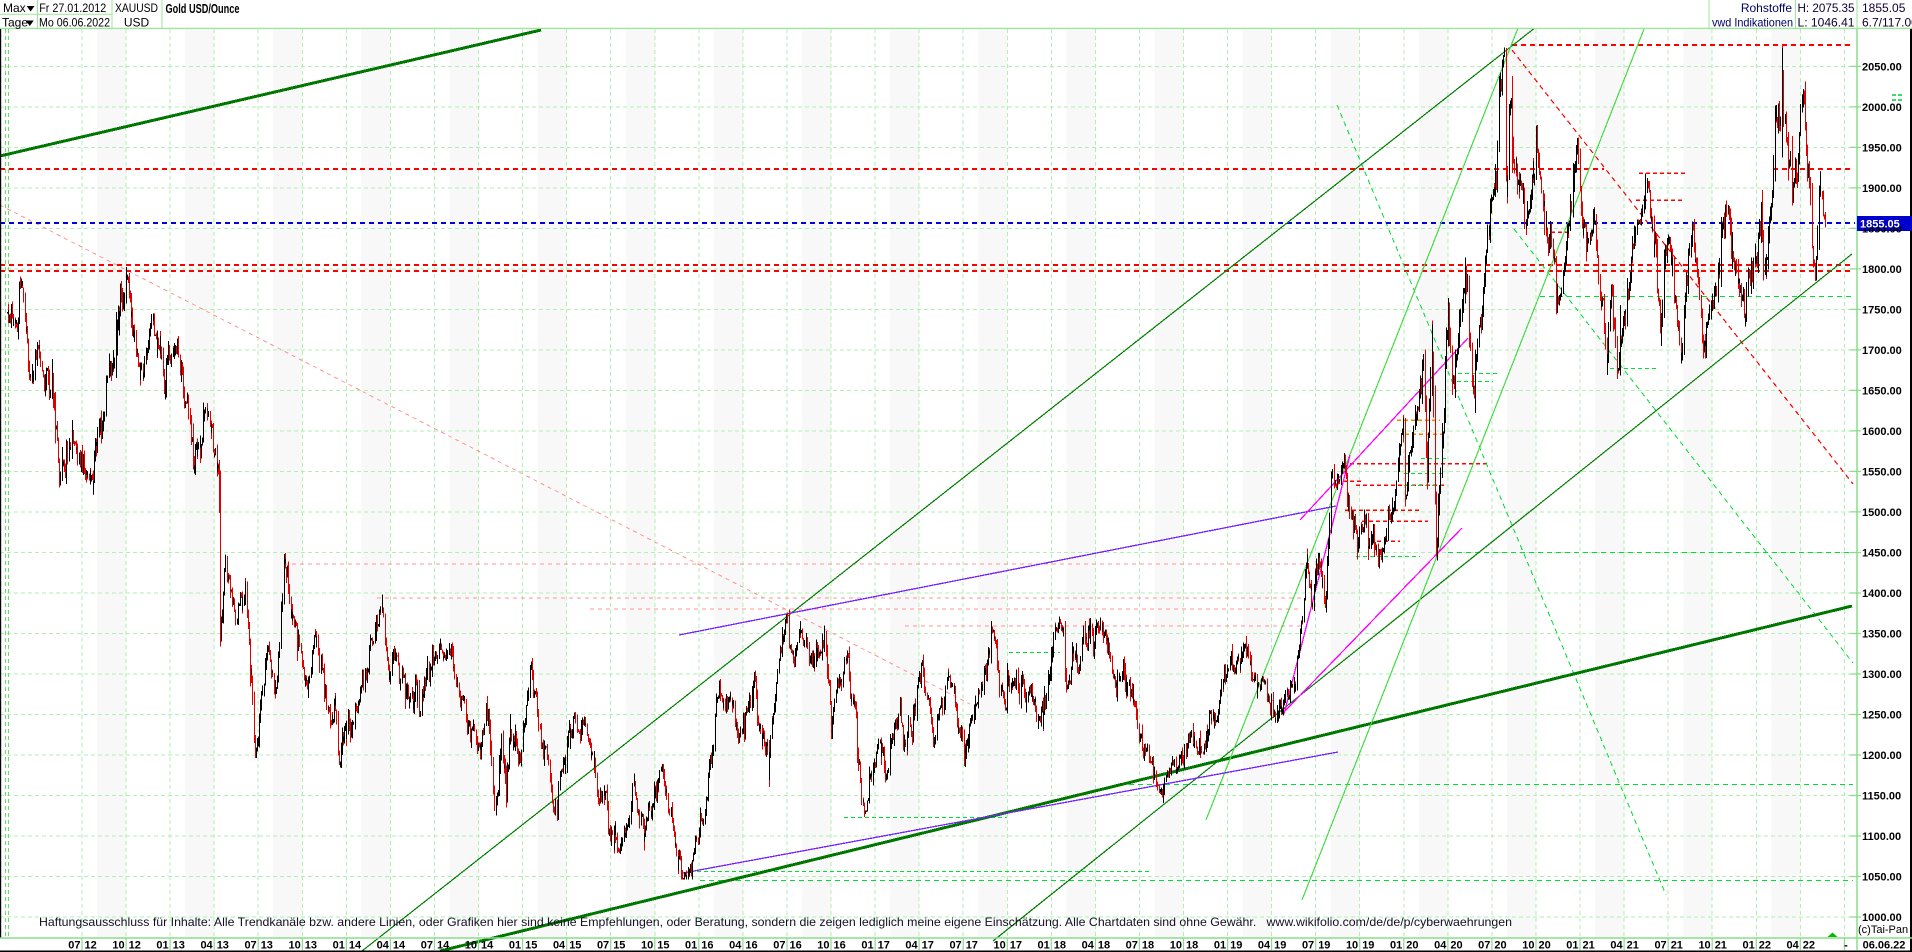 The image size is (1912, 952). What do you see at coordinates (1882, 189) in the screenshot?
I see `svg-text: 1900.00` at bounding box center [1882, 189].